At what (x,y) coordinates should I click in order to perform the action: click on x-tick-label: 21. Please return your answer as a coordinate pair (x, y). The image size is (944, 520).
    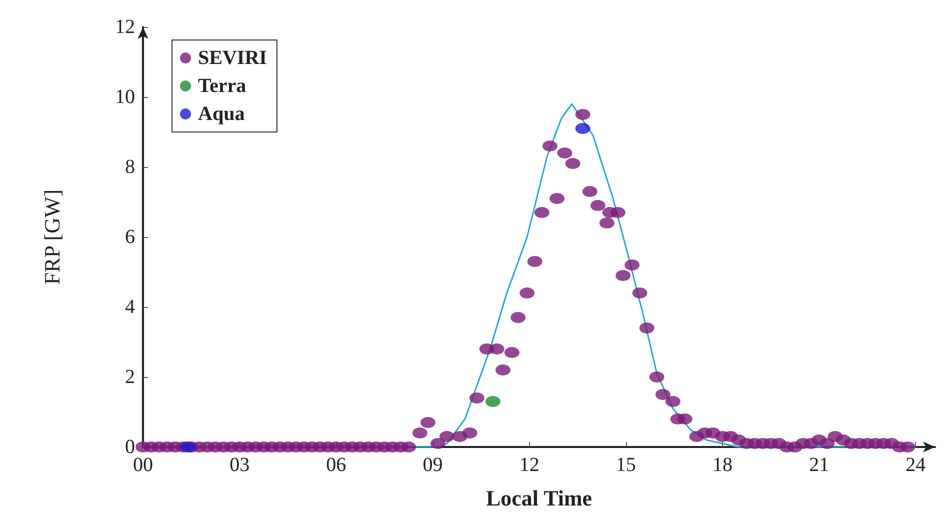
    Looking at the image, I should click on (819, 465).